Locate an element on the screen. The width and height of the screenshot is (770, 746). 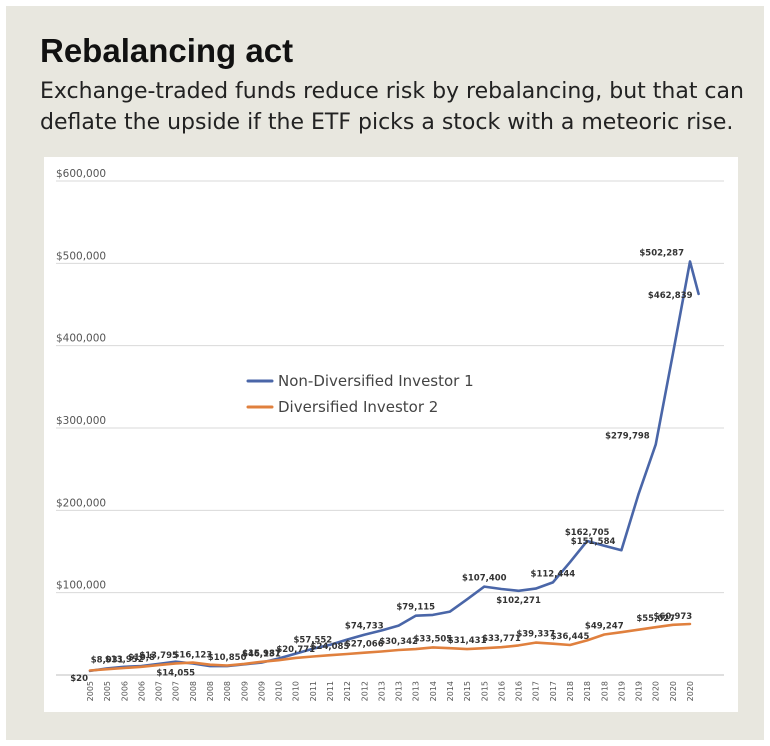
data-label: $33,505 is located at coordinates (432, 639).